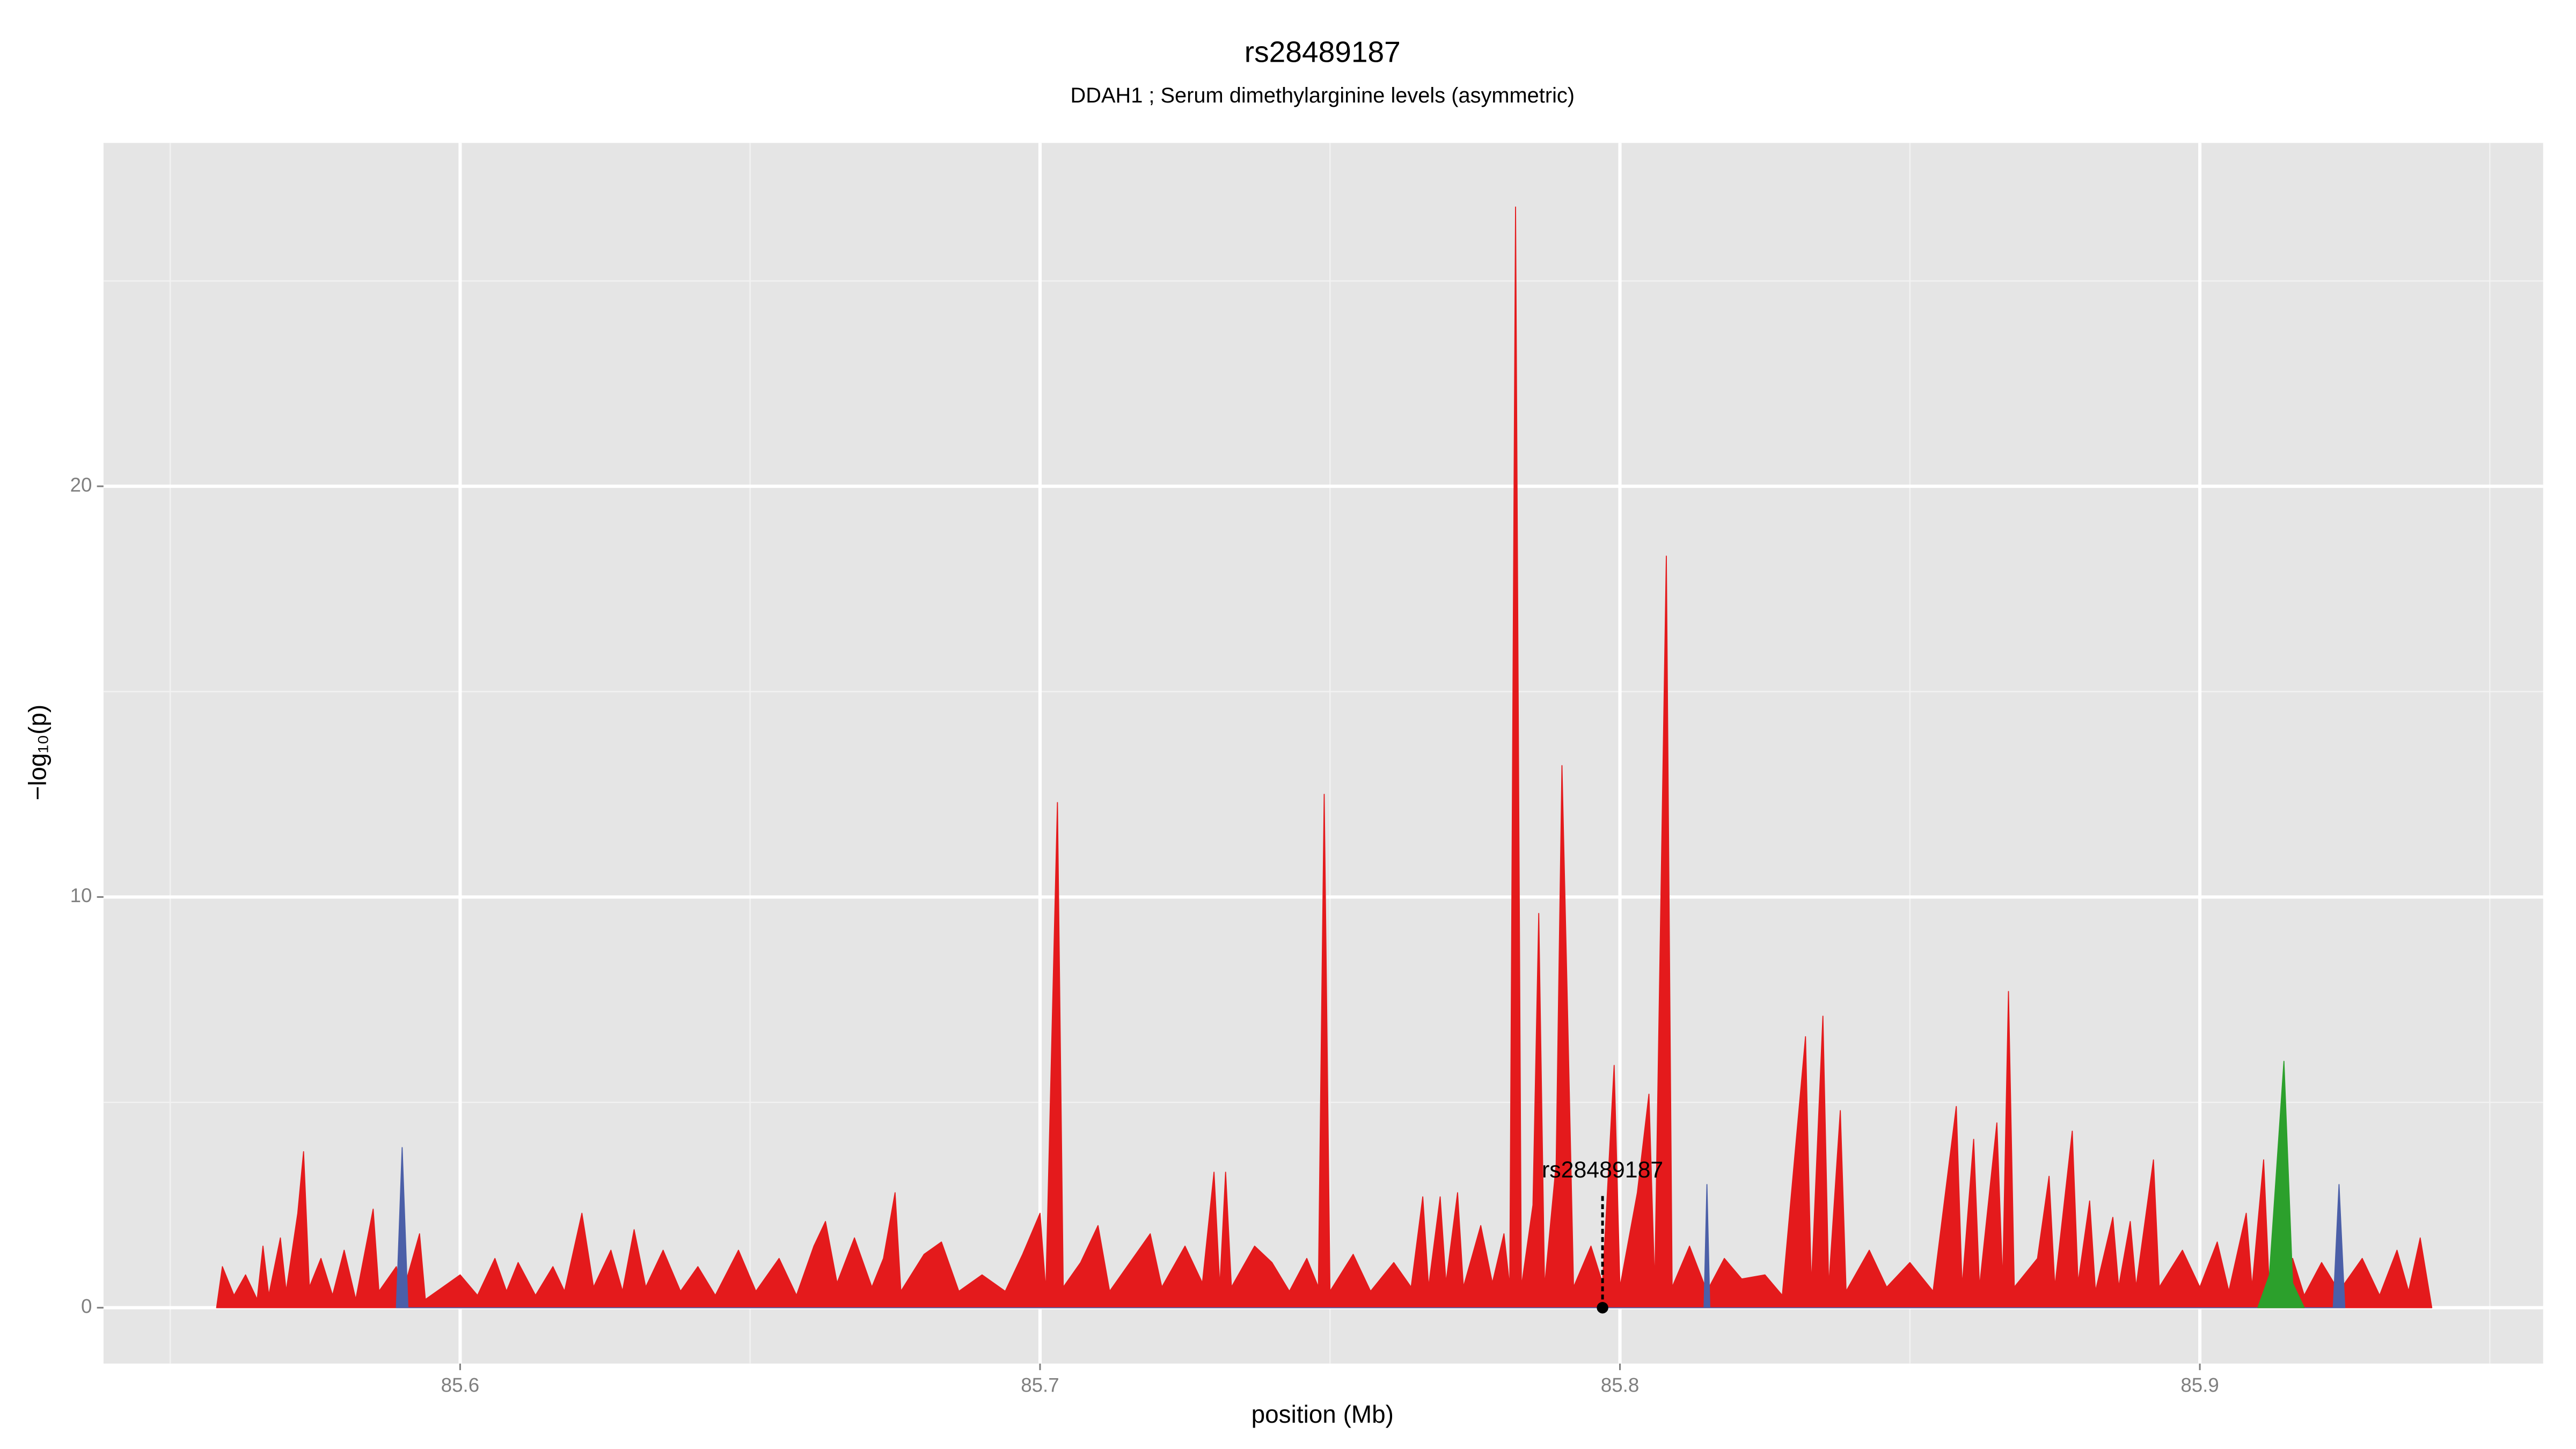 The height and width of the screenshot is (1449, 2576). Describe the element at coordinates (86, 1306) in the screenshot. I see `y-tick-label: 0` at that location.